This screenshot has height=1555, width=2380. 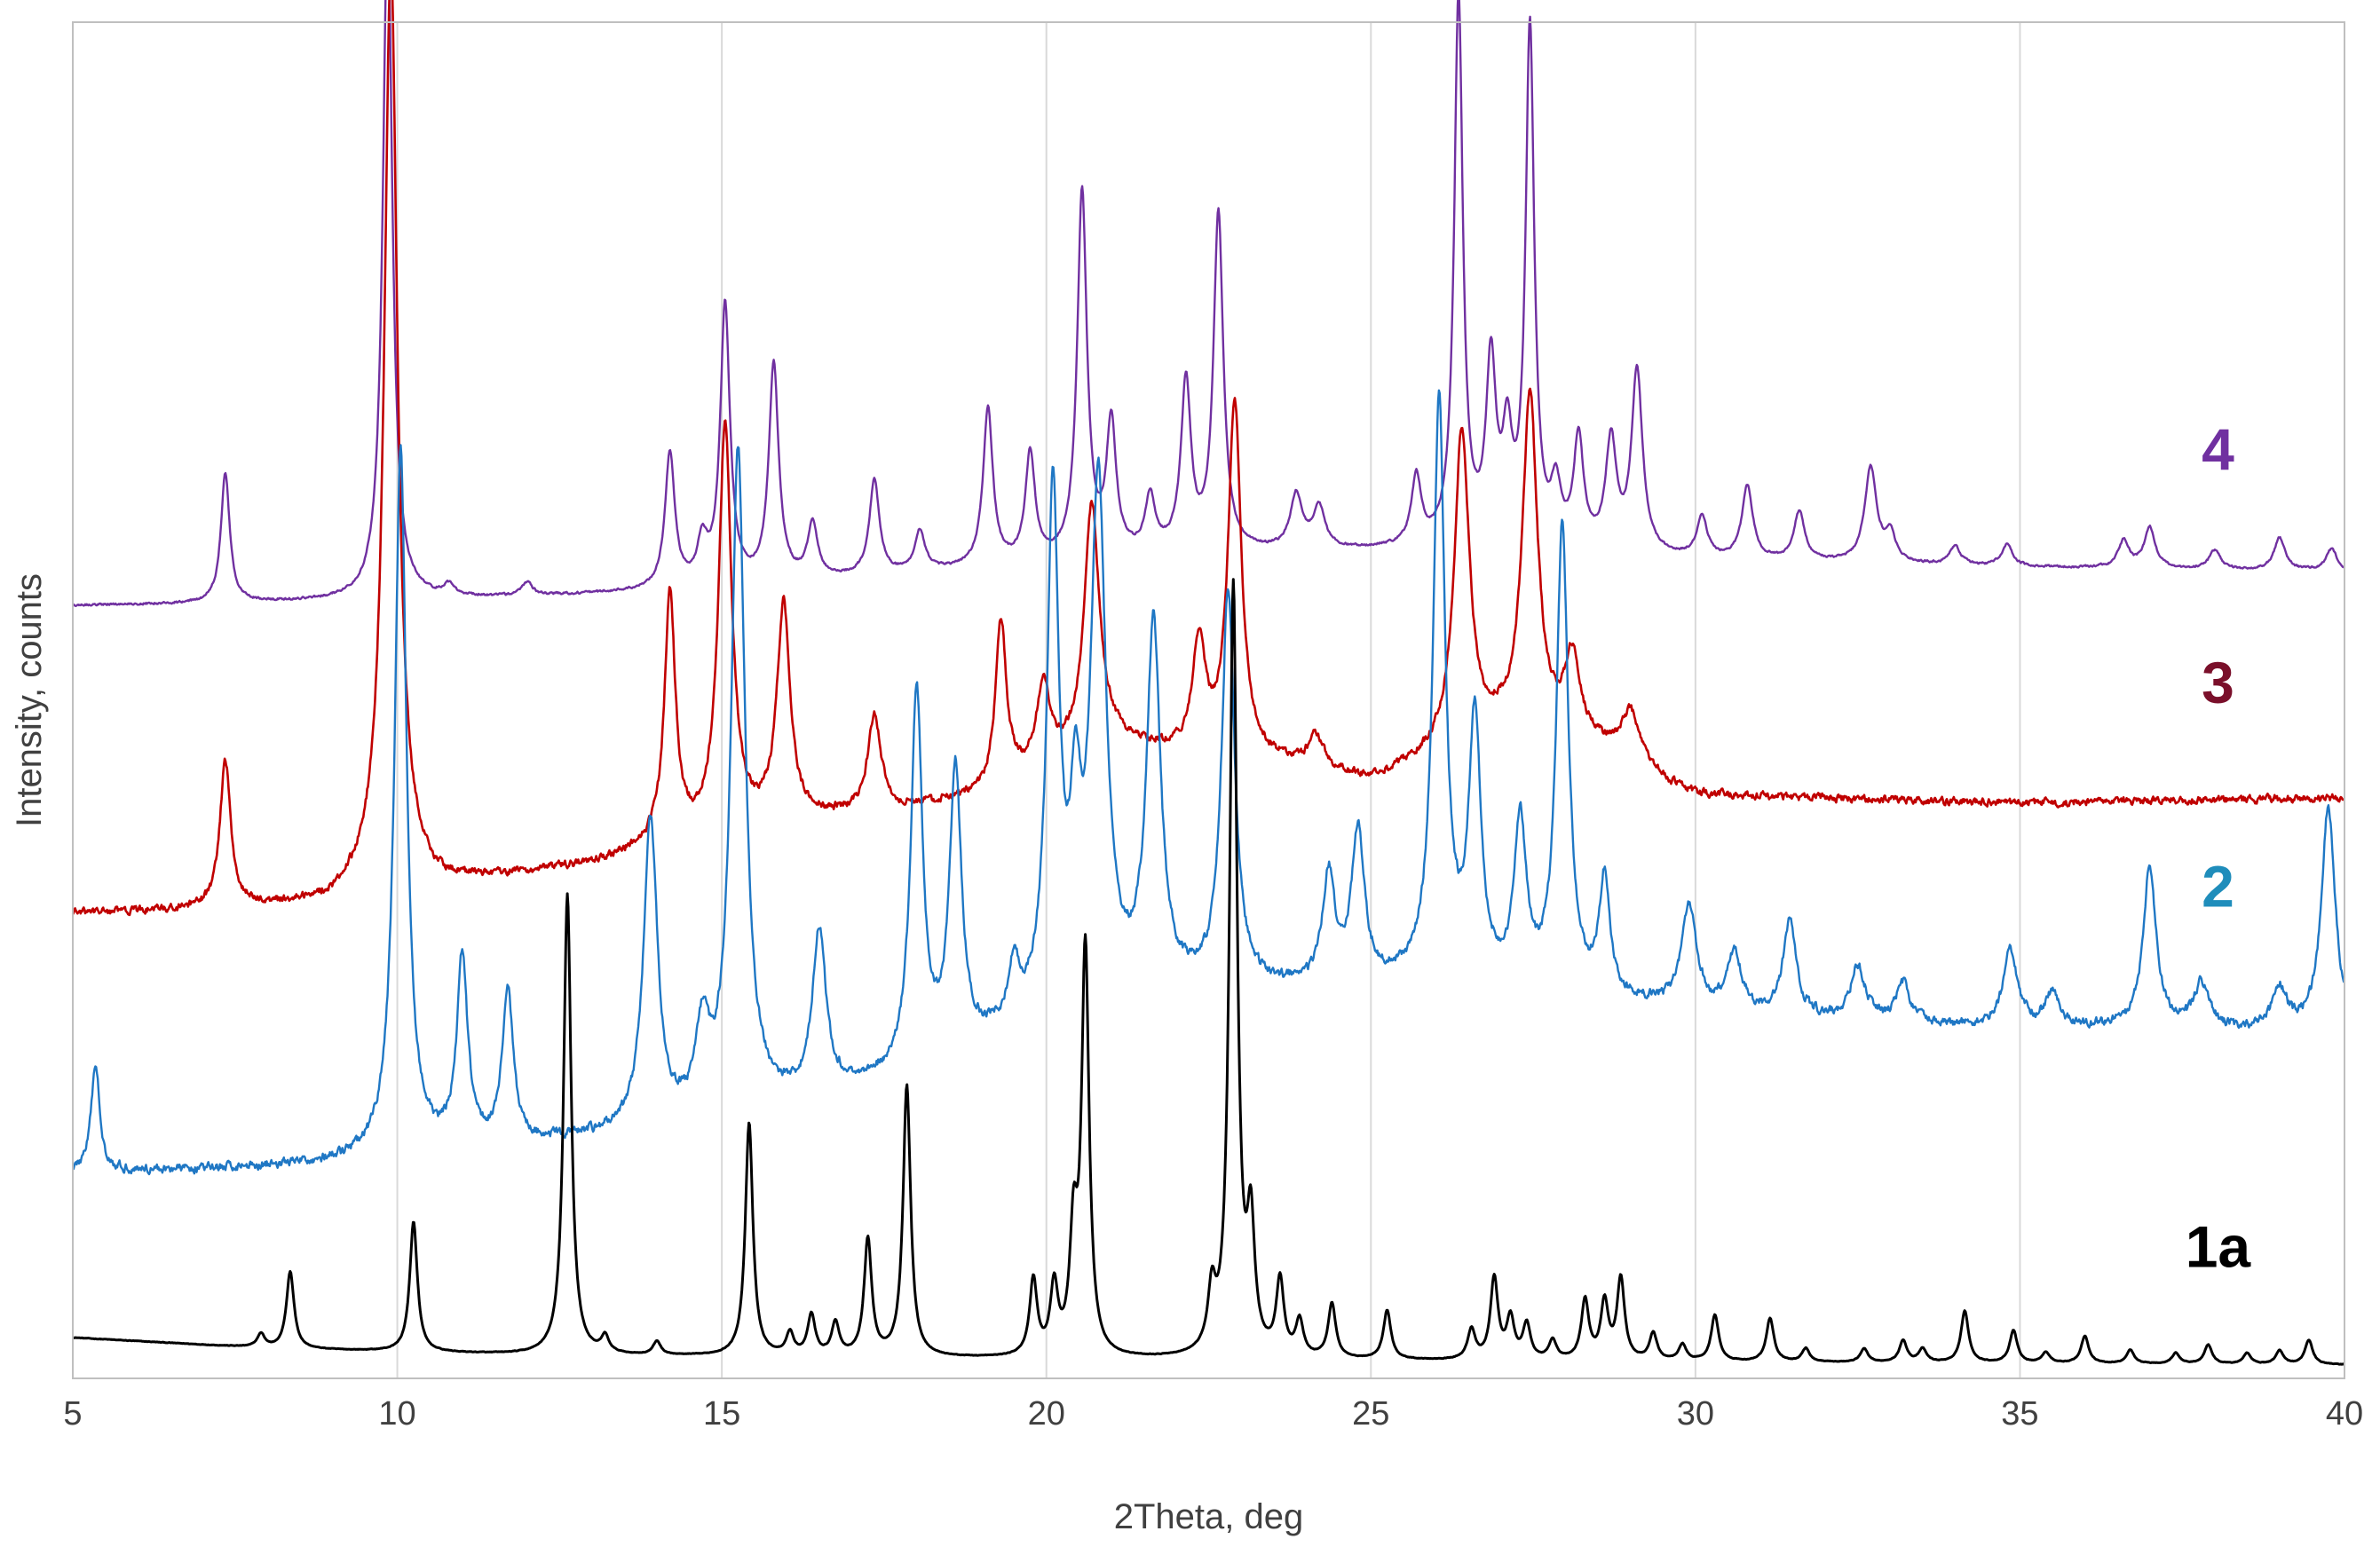 What do you see at coordinates (72, 1414) in the screenshot?
I see `x-tick-label: 5` at bounding box center [72, 1414].